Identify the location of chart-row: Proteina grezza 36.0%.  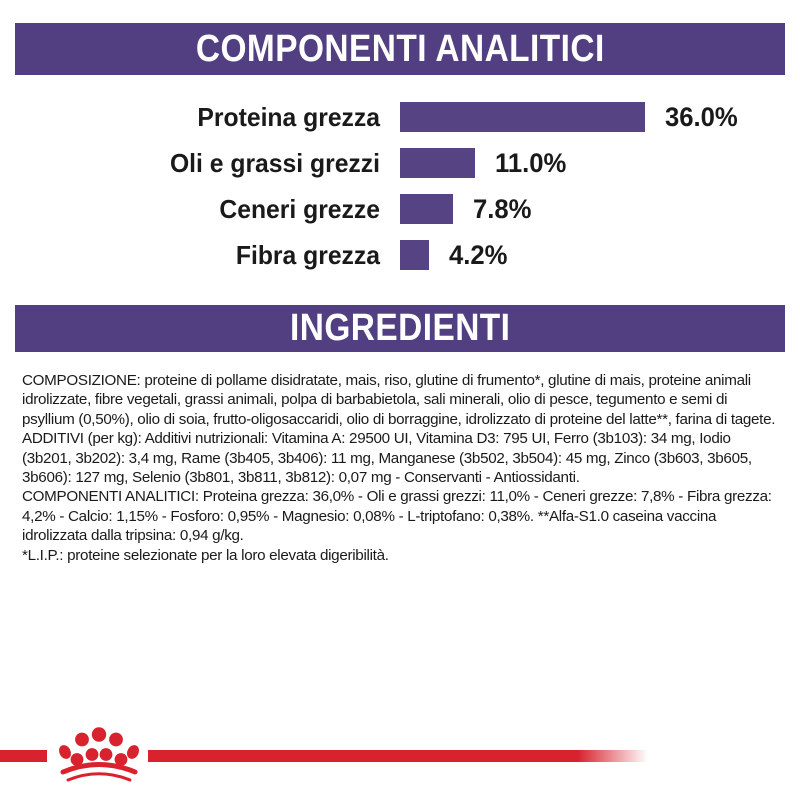
(400, 117).